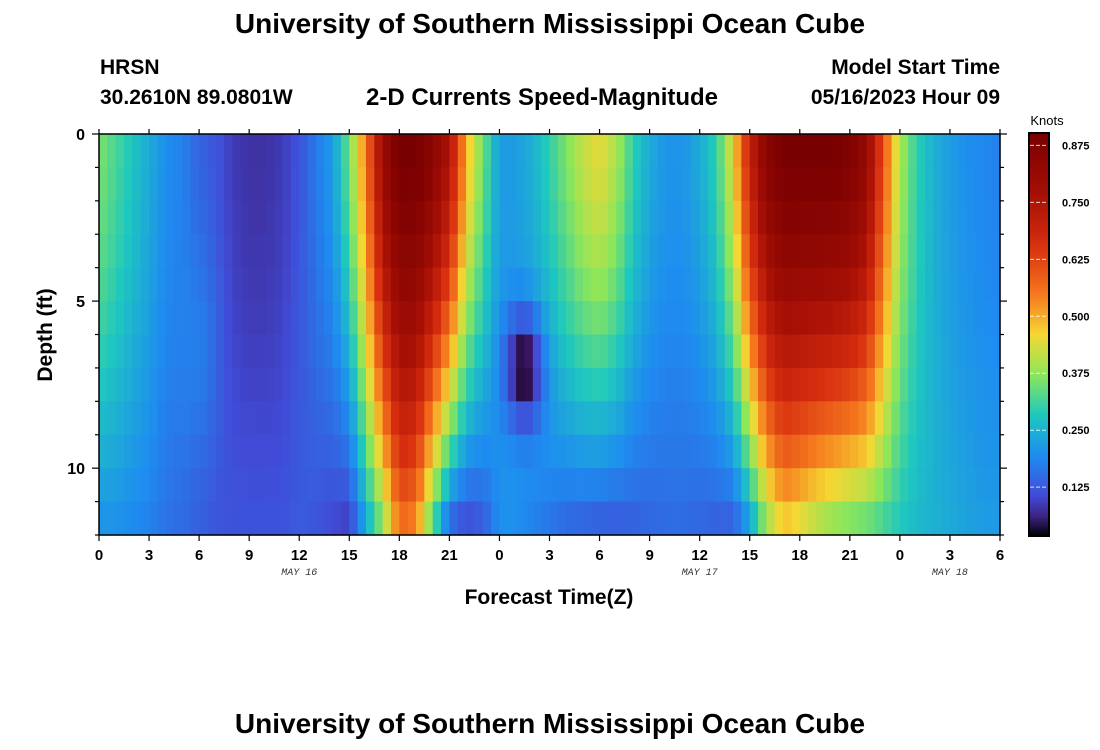  I want to click on x-tick-label: 3, so click(149, 555).